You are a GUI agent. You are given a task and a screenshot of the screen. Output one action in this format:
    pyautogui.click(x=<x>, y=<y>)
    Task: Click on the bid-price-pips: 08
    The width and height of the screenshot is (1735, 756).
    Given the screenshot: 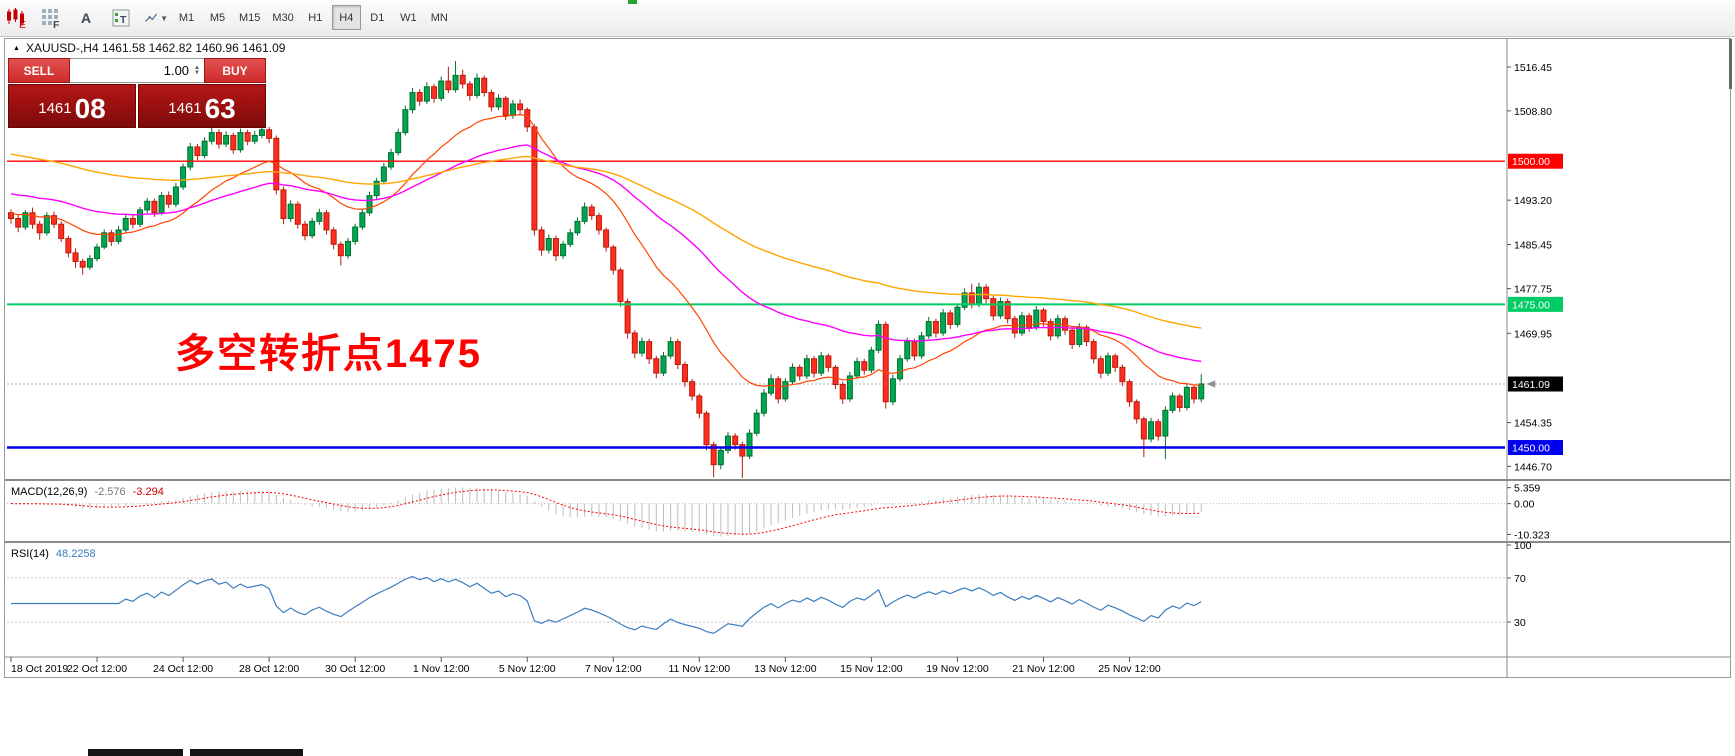 What is the action you would take?
    pyautogui.click(x=90, y=108)
    